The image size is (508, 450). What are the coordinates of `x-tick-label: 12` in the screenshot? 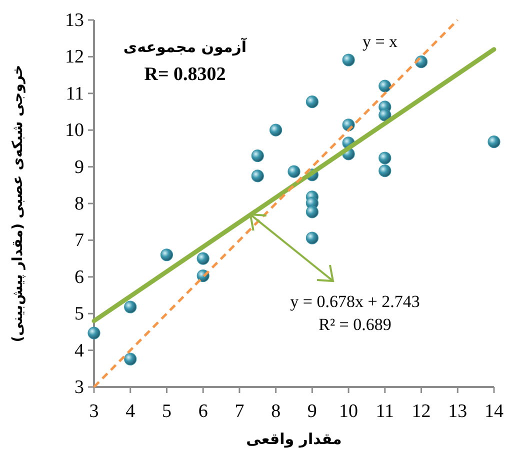 It's located at (421, 411).